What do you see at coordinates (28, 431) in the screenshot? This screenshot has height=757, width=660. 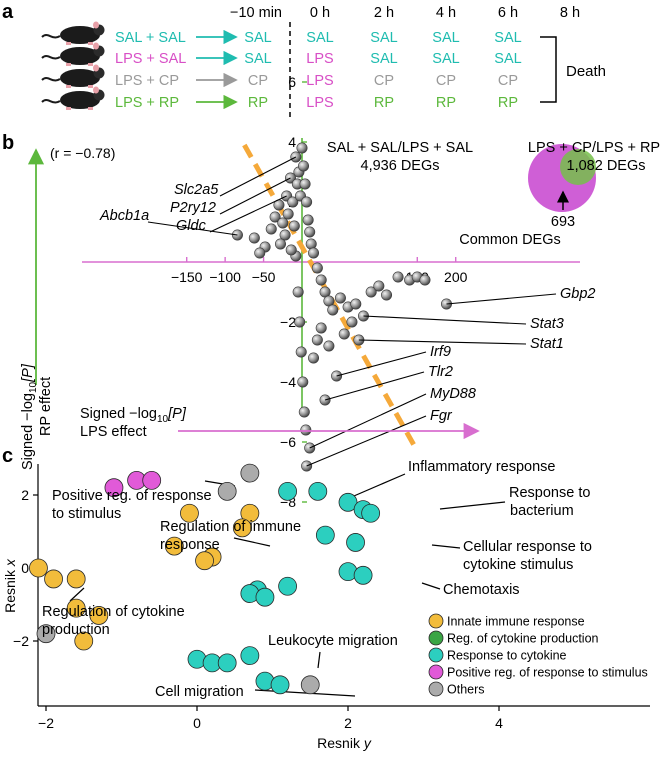 I see `y-signed-prefix: Signed −log` at bounding box center [28, 431].